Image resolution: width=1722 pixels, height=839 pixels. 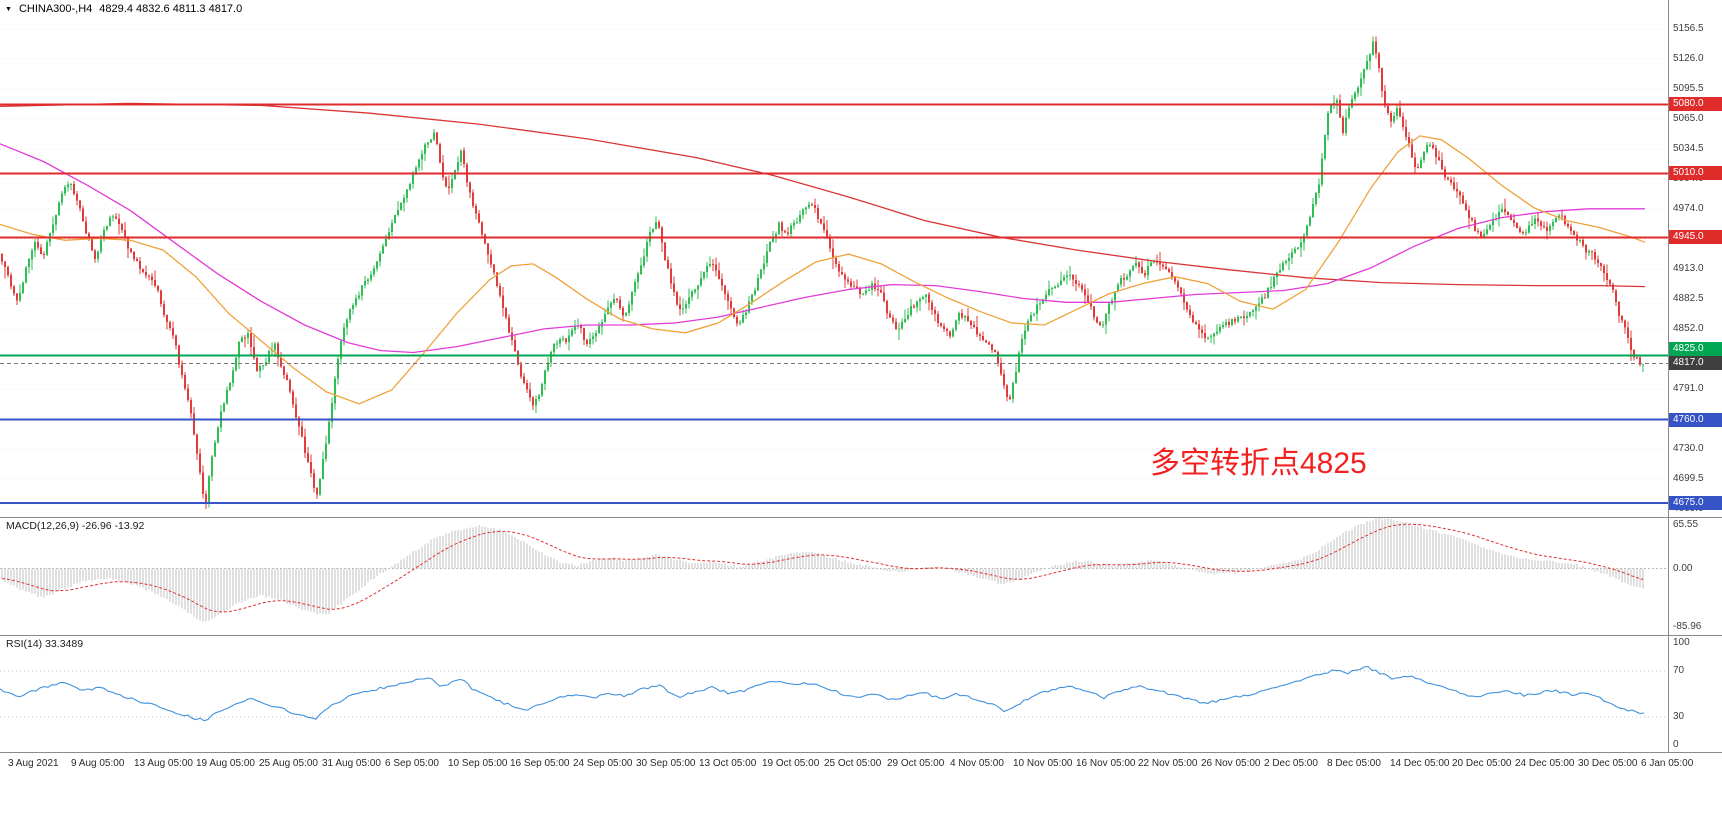 What do you see at coordinates (478, 763) in the screenshot?
I see `time-axis-tick: 10 Sep 05:00` at bounding box center [478, 763].